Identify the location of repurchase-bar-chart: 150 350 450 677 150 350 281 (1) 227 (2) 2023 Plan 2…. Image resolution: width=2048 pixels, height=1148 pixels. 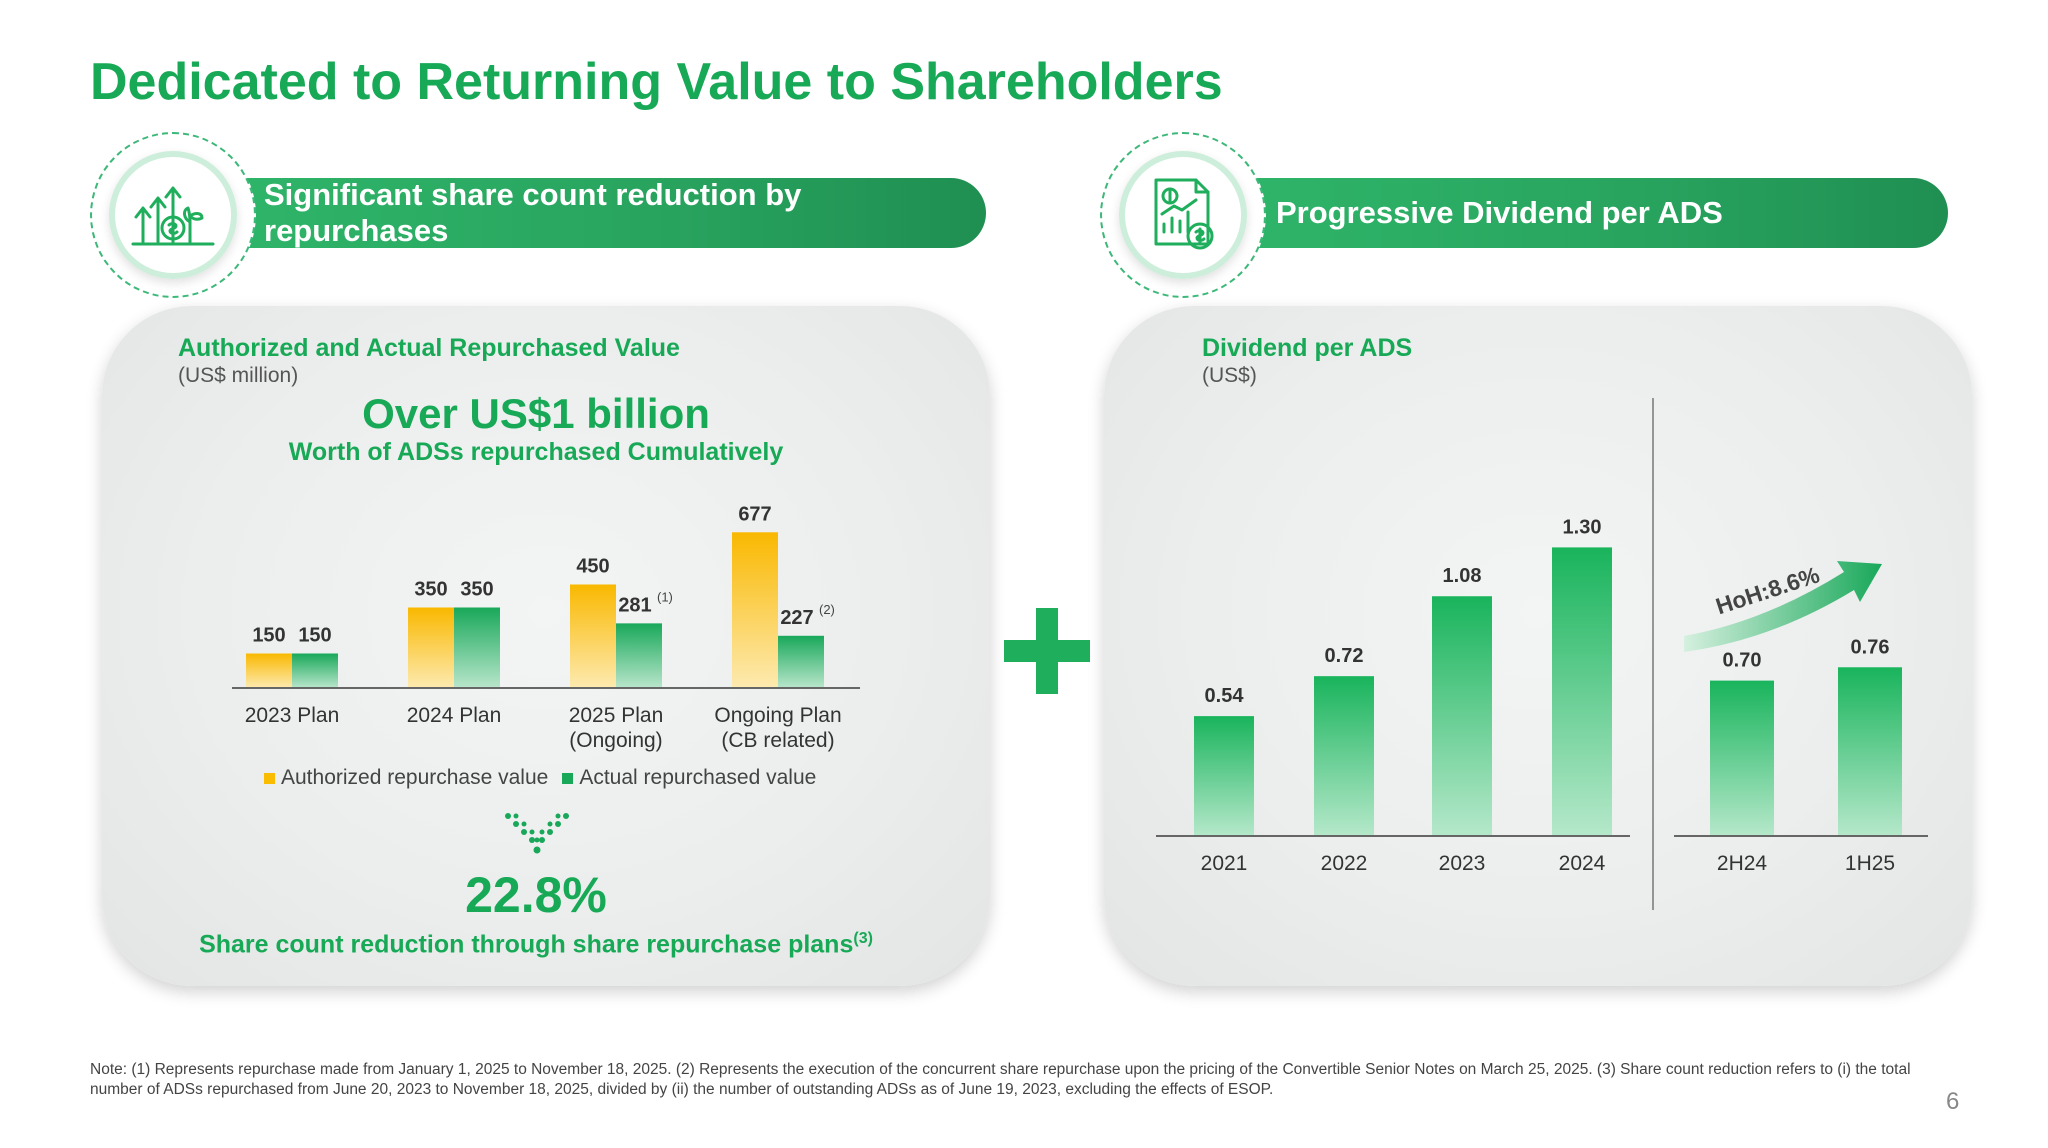
(546, 627).